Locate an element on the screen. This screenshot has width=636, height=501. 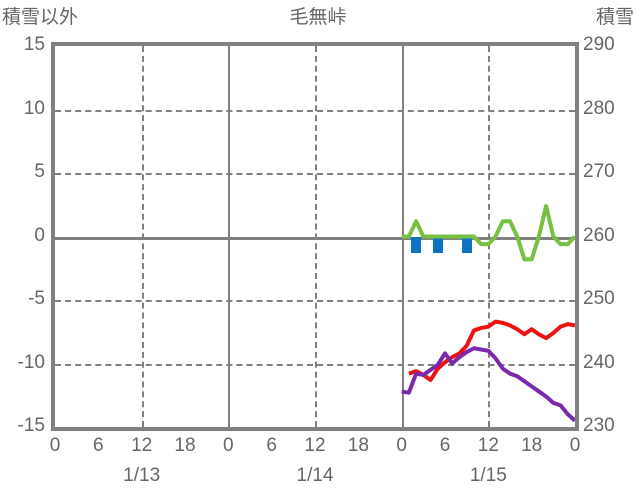
y-axis-right-tick-label: 230 is located at coordinates (599, 425).